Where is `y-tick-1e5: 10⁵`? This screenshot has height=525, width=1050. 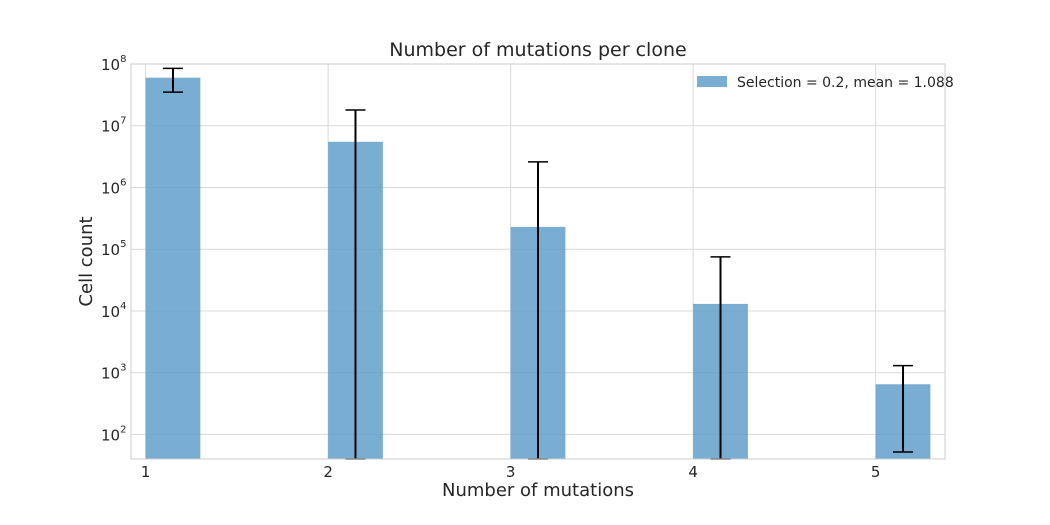 y-tick-1e5: 10⁵ is located at coordinates (113, 249).